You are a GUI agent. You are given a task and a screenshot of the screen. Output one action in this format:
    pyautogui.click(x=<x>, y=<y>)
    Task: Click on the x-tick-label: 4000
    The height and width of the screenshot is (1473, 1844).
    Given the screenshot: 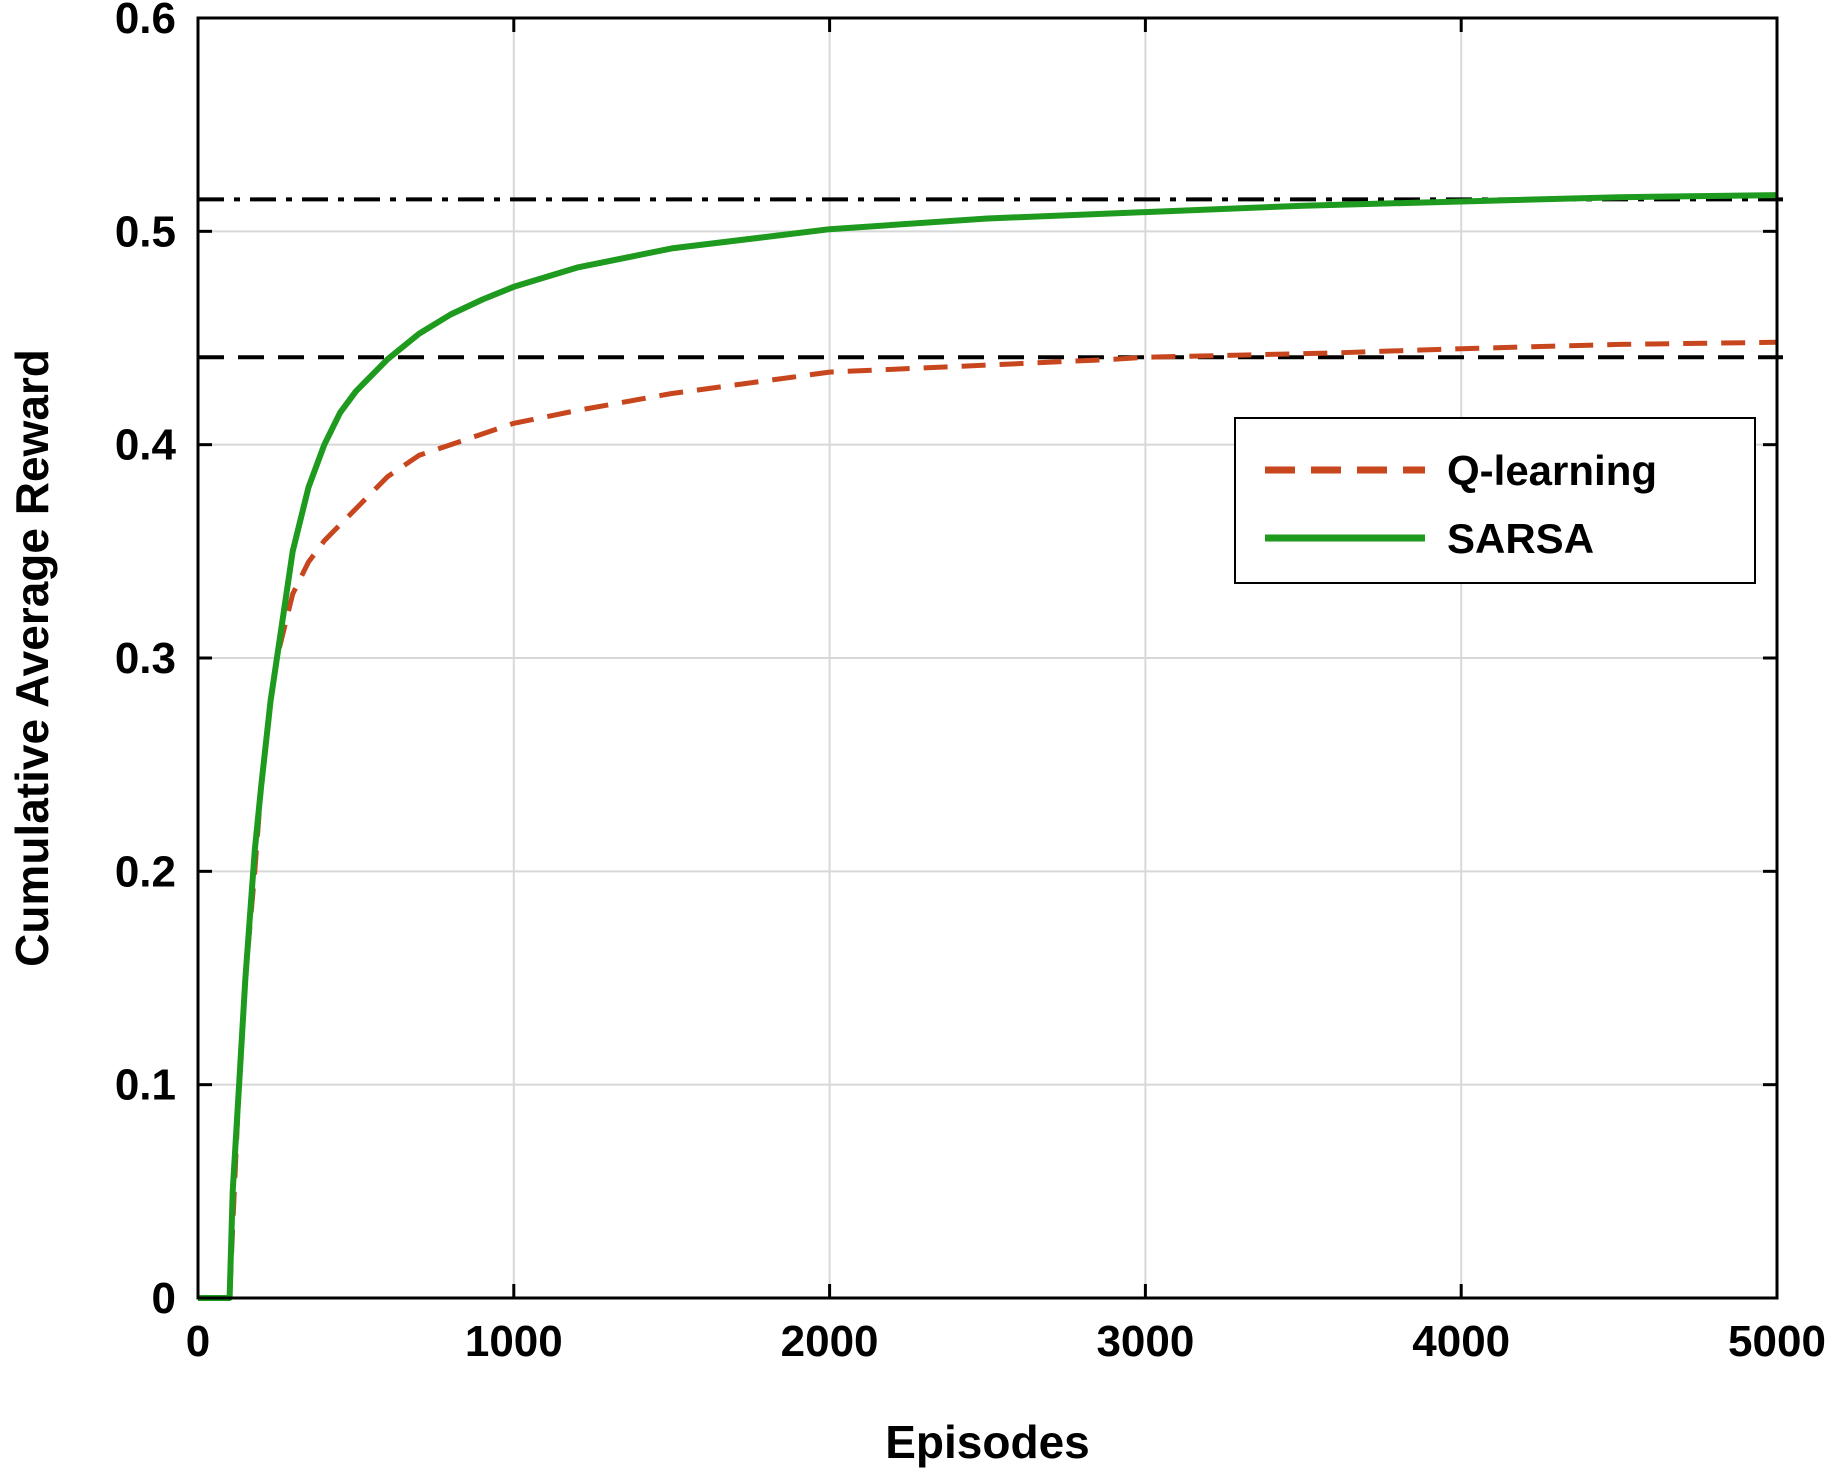 What is the action you would take?
    pyautogui.click(x=1461, y=1341)
    